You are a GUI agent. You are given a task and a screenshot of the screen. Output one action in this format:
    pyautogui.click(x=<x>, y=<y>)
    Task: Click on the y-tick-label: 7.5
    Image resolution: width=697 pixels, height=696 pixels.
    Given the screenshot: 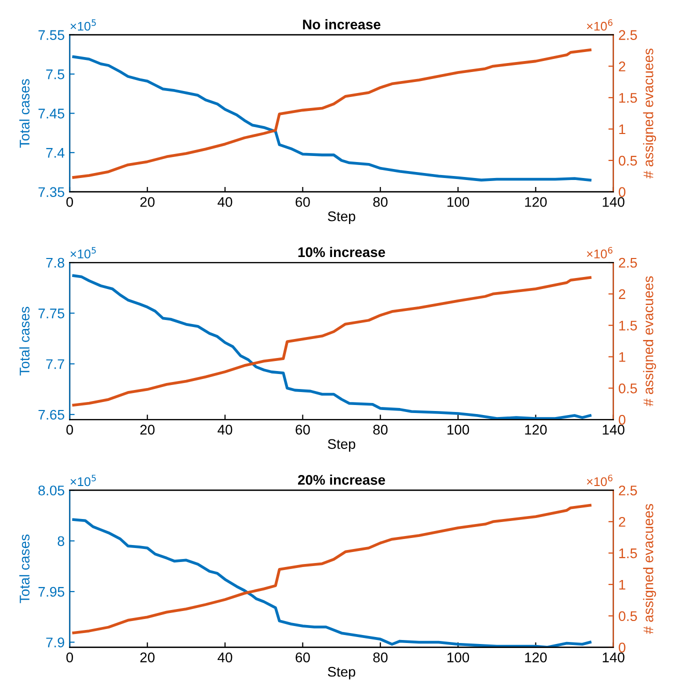 What is the action you would take?
    pyautogui.click(x=55, y=75)
    